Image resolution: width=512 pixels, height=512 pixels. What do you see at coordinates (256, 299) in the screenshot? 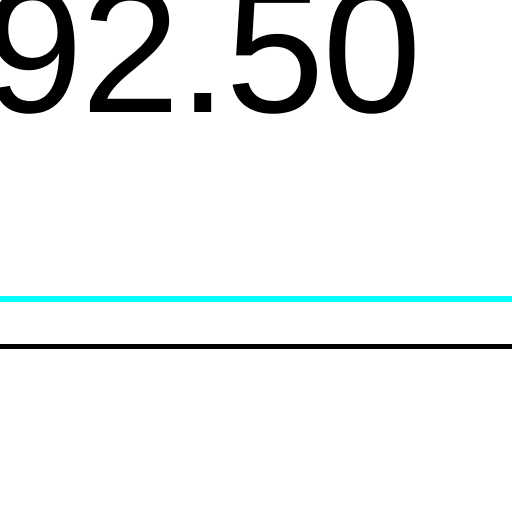
I see `cyan-underline` at bounding box center [256, 299].